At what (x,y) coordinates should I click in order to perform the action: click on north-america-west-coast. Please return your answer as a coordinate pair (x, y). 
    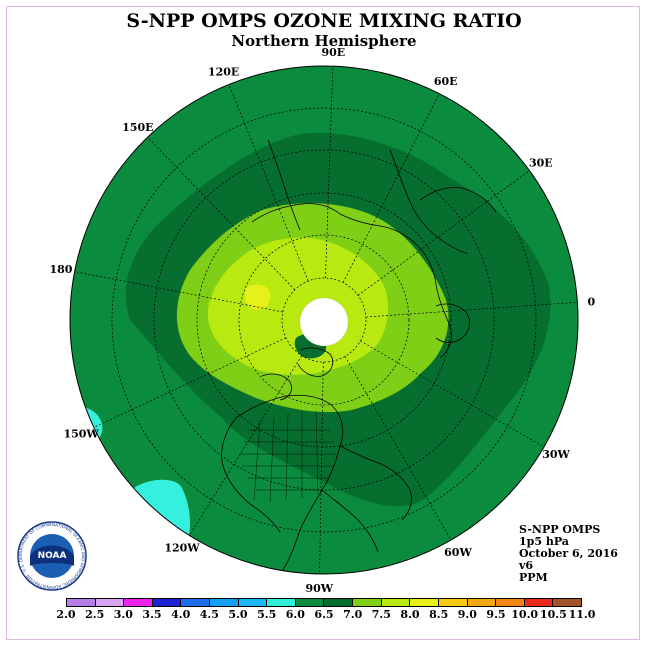
    Looking at the image, I should click on (251, 475).